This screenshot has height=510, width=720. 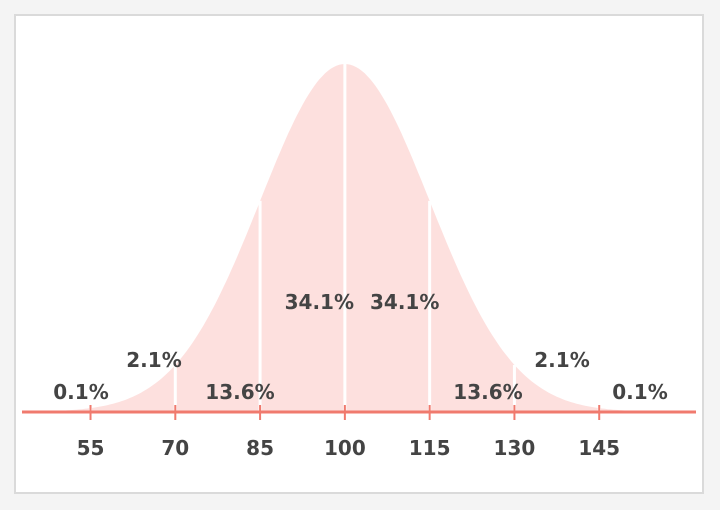 What do you see at coordinates (319, 302) in the screenshot?
I see `region-label-4: 34.1%` at bounding box center [319, 302].